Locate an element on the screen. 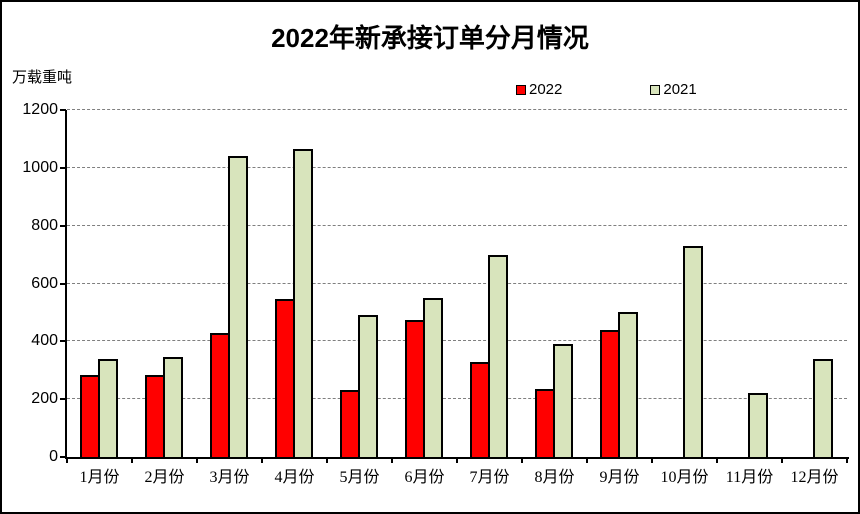  x-axis-tick-label: 8月份 is located at coordinates (554, 477).